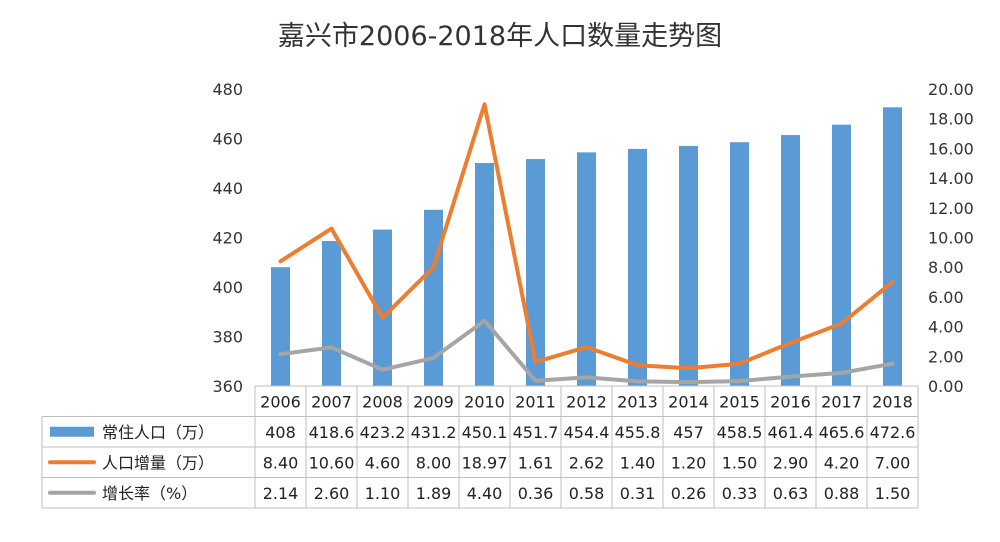 This screenshot has width=1000, height=542. What do you see at coordinates (227, 287) in the screenshot?
I see `y-left-tick: 400` at bounding box center [227, 287].